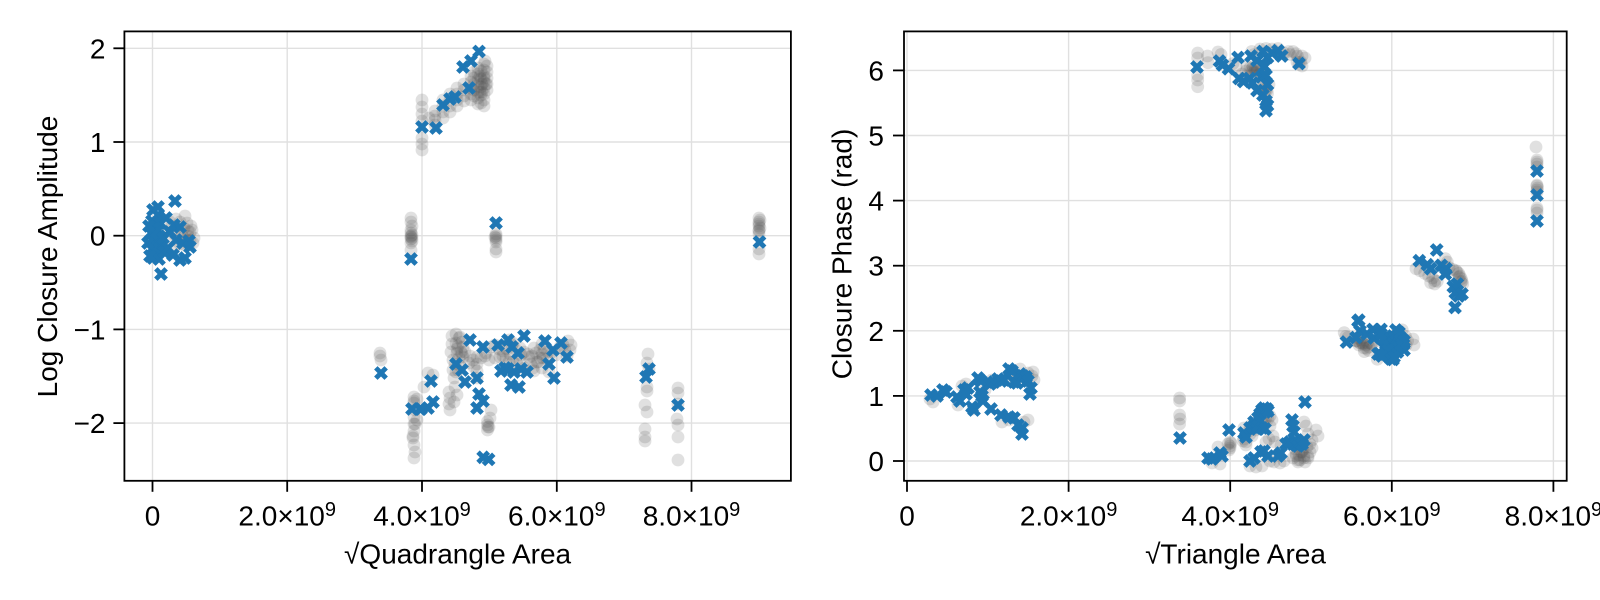 The width and height of the screenshot is (1600, 600). Describe the element at coordinates (90, 329) in the screenshot. I see `svg-text: −1` at that location.